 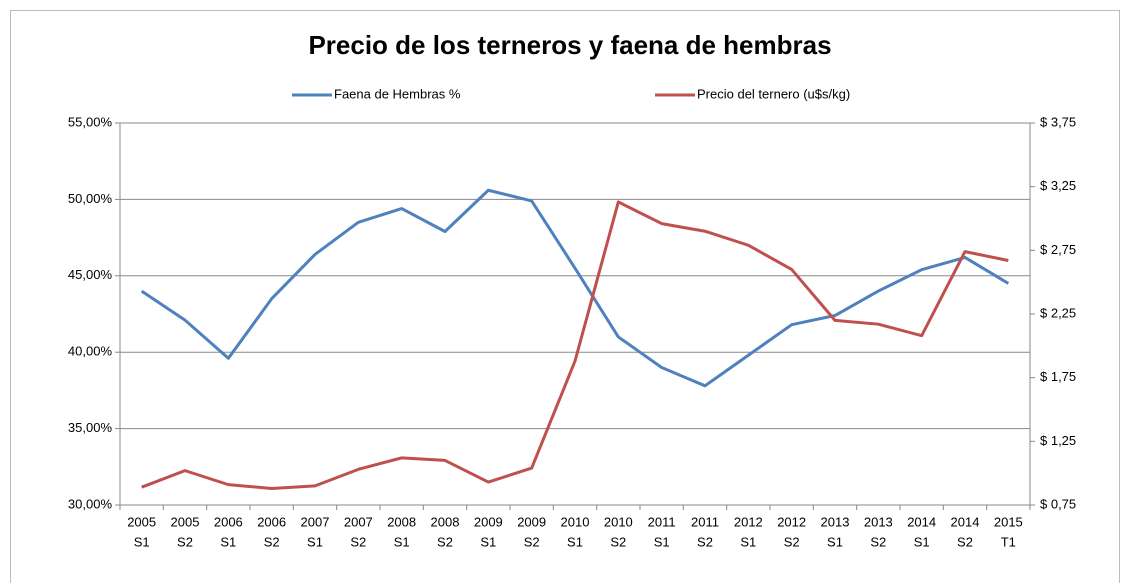 I want to click on y-tick-label: 45,00%, so click(x=90, y=274).